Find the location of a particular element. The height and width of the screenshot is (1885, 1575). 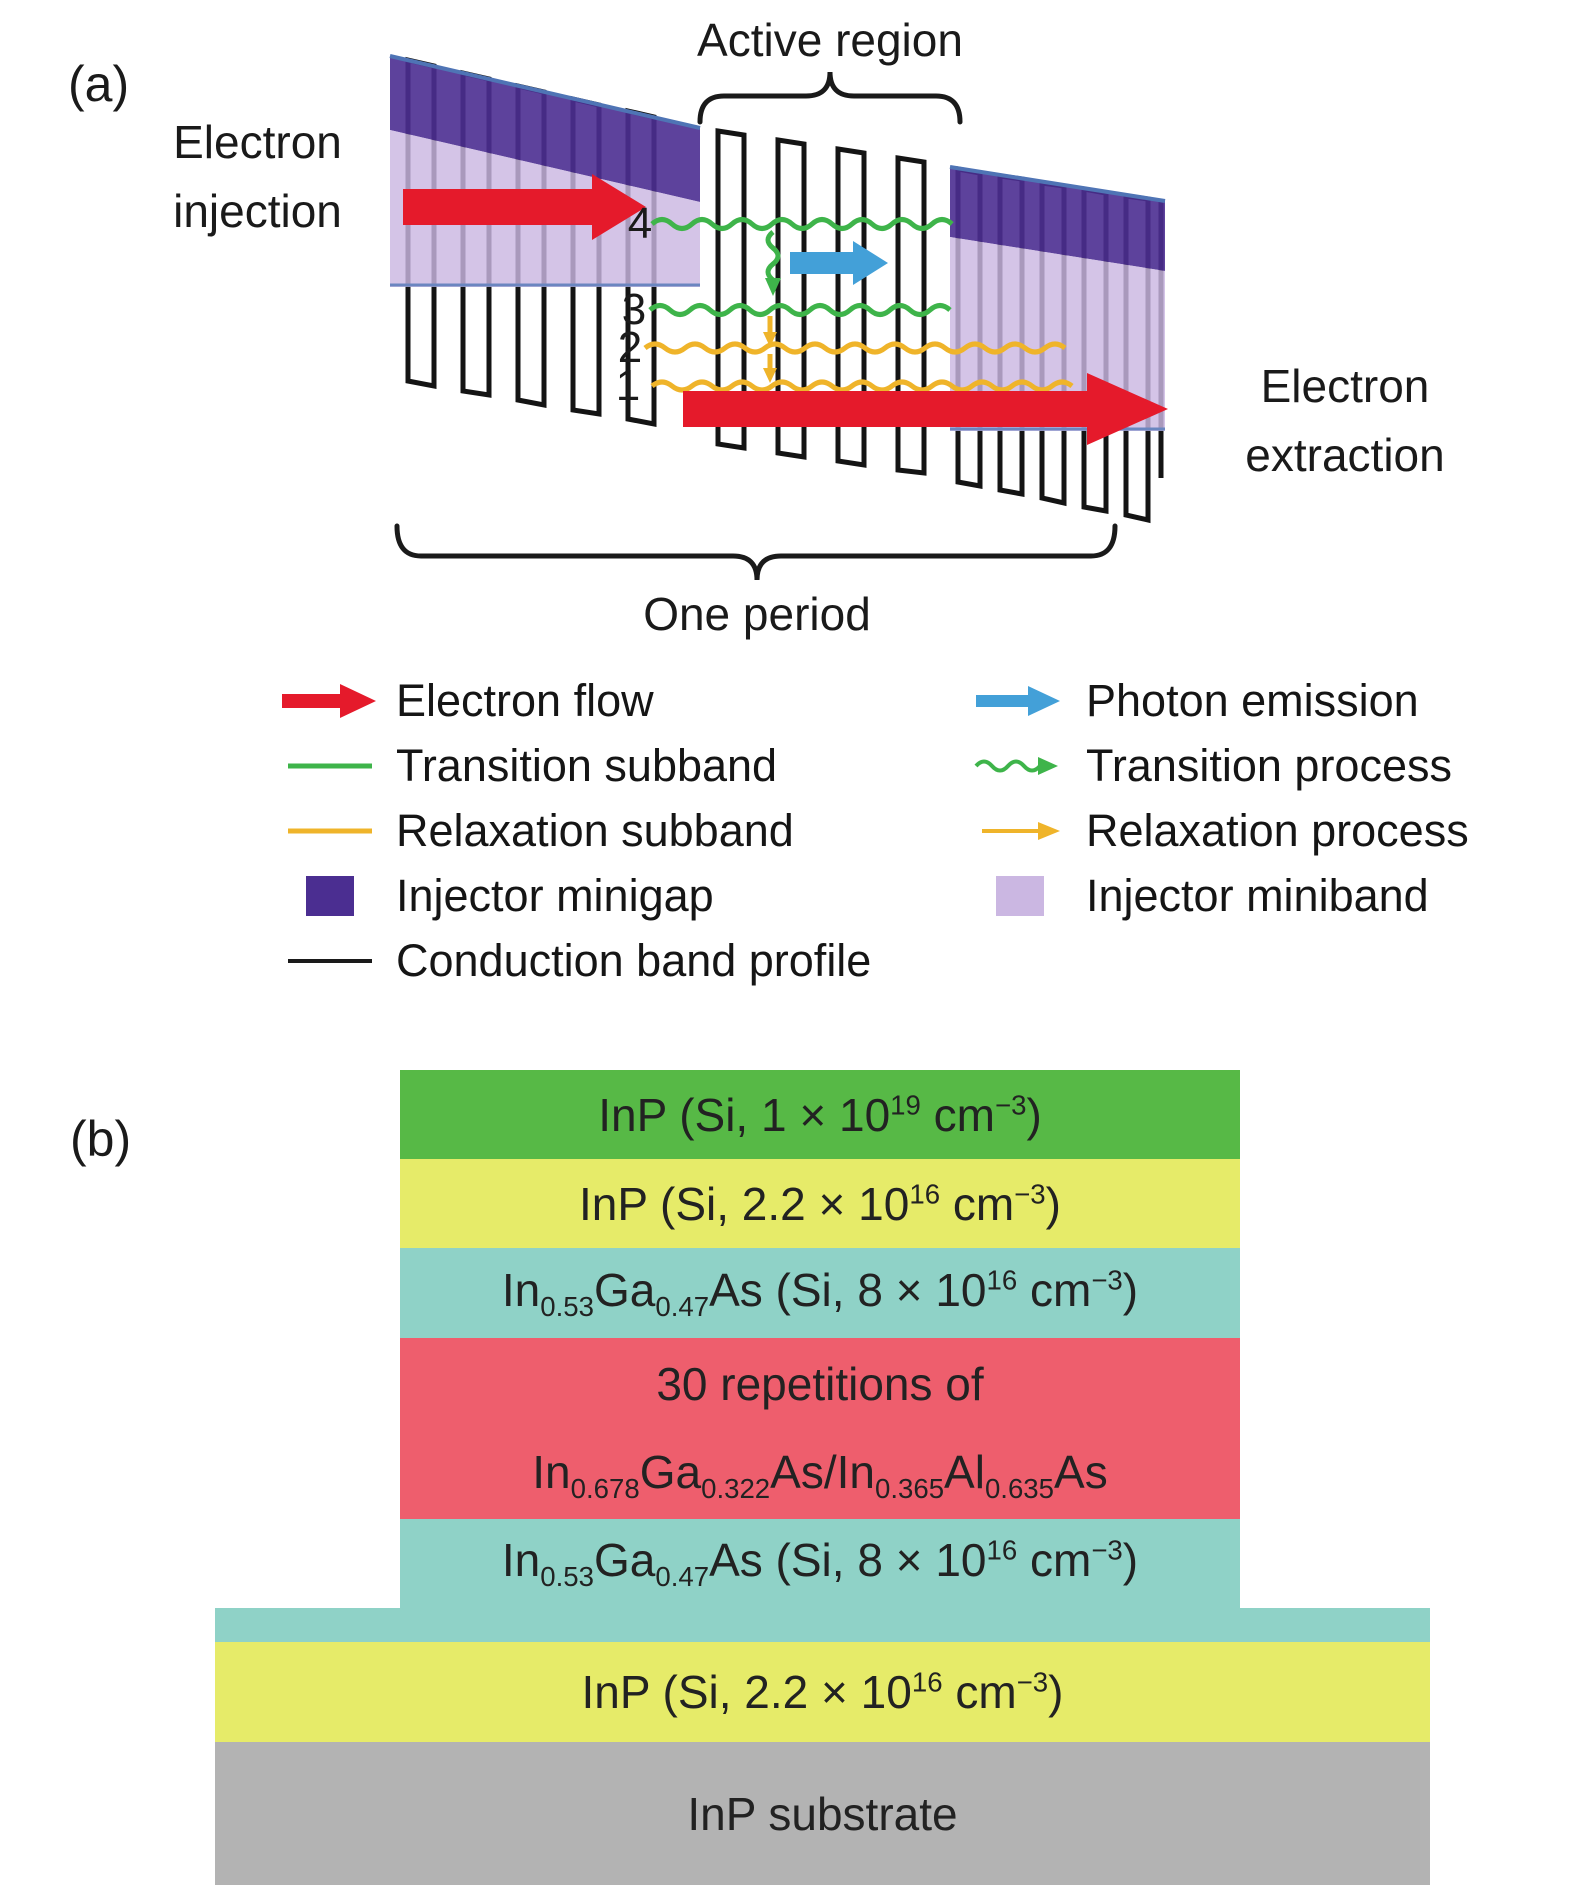

legend-item-photon-emission: Photon emission is located at coordinates (1218, 700).